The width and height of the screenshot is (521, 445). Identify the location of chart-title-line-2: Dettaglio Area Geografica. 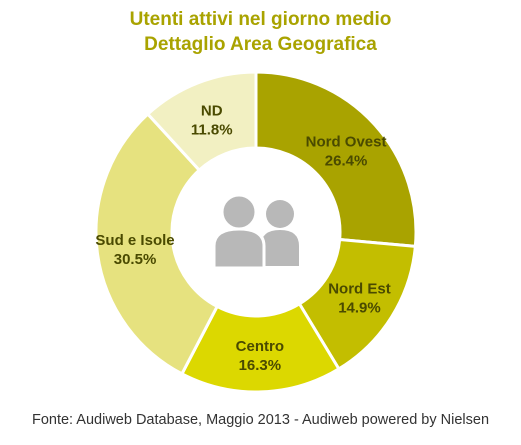
(260, 44).